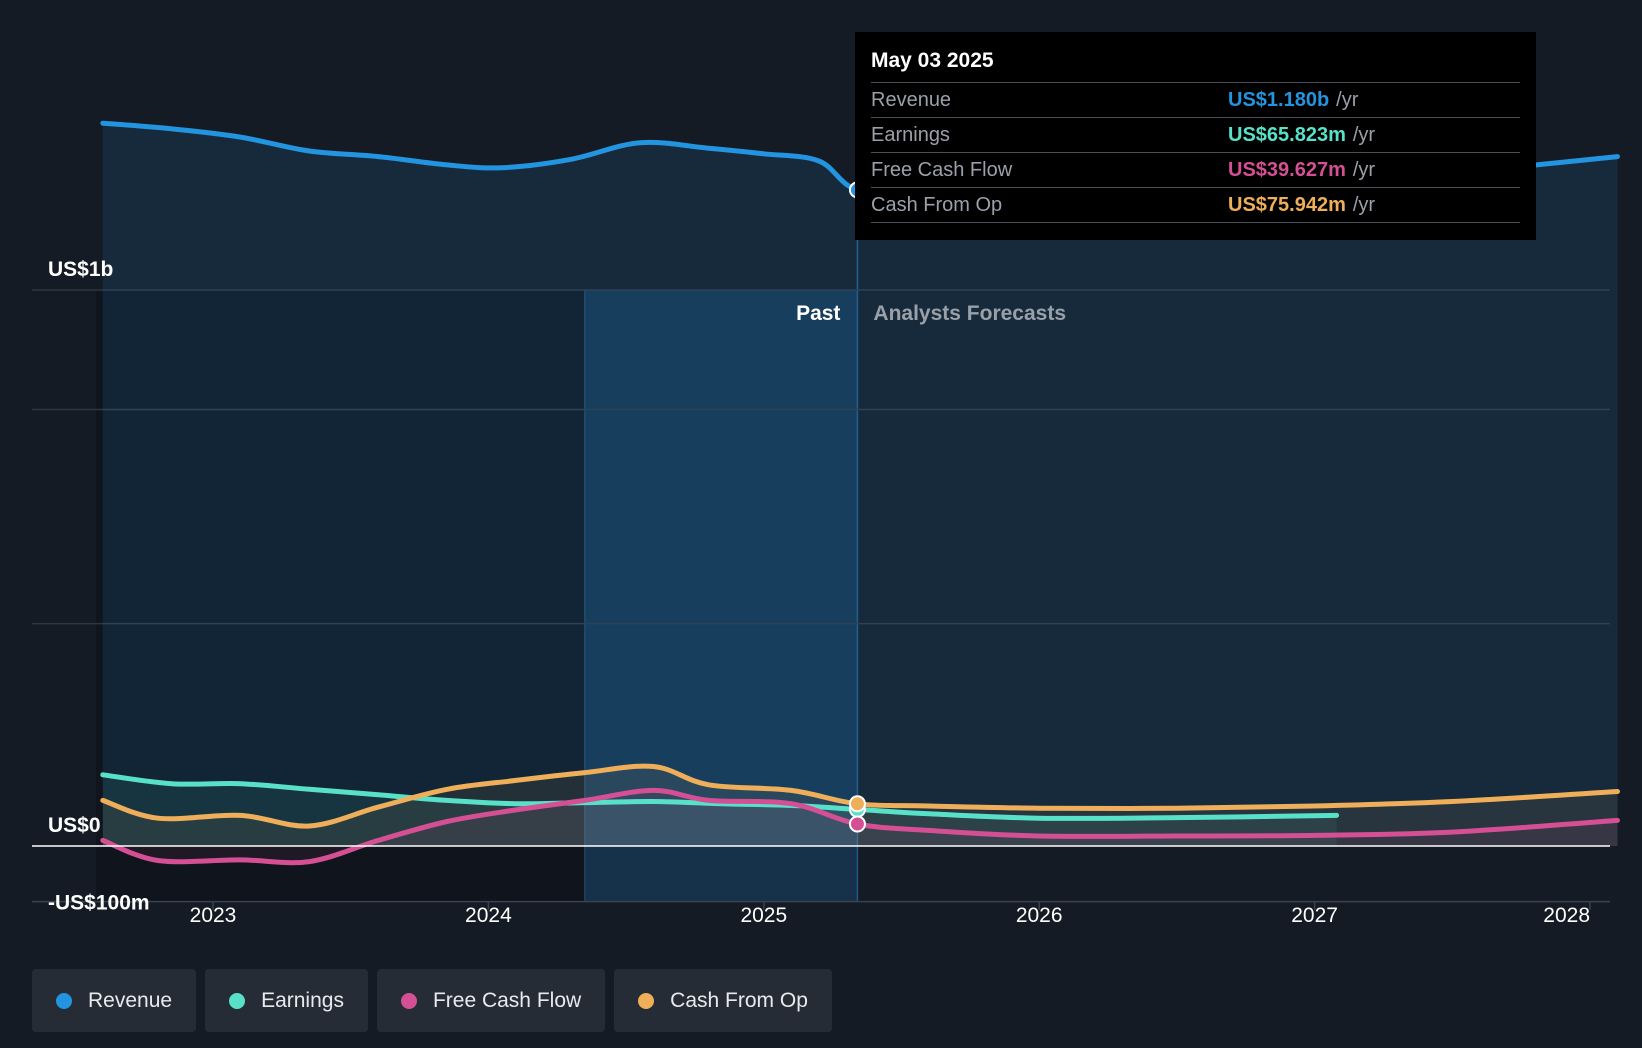  I want to click on y-axis-label: US$0, so click(74, 825).